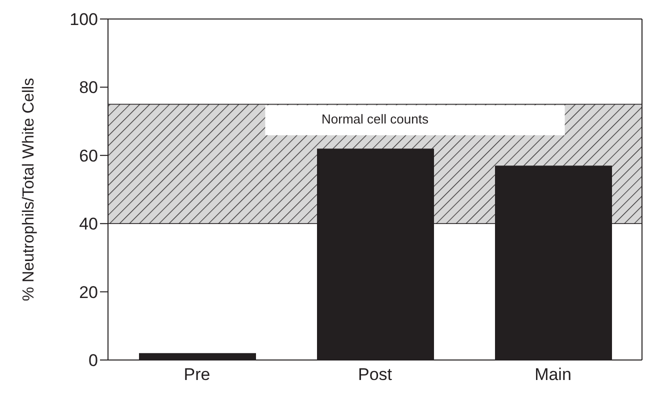 The height and width of the screenshot is (402, 653). What do you see at coordinates (88, 224) in the screenshot?
I see `y-tick-label: 40` at bounding box center [88, 224].